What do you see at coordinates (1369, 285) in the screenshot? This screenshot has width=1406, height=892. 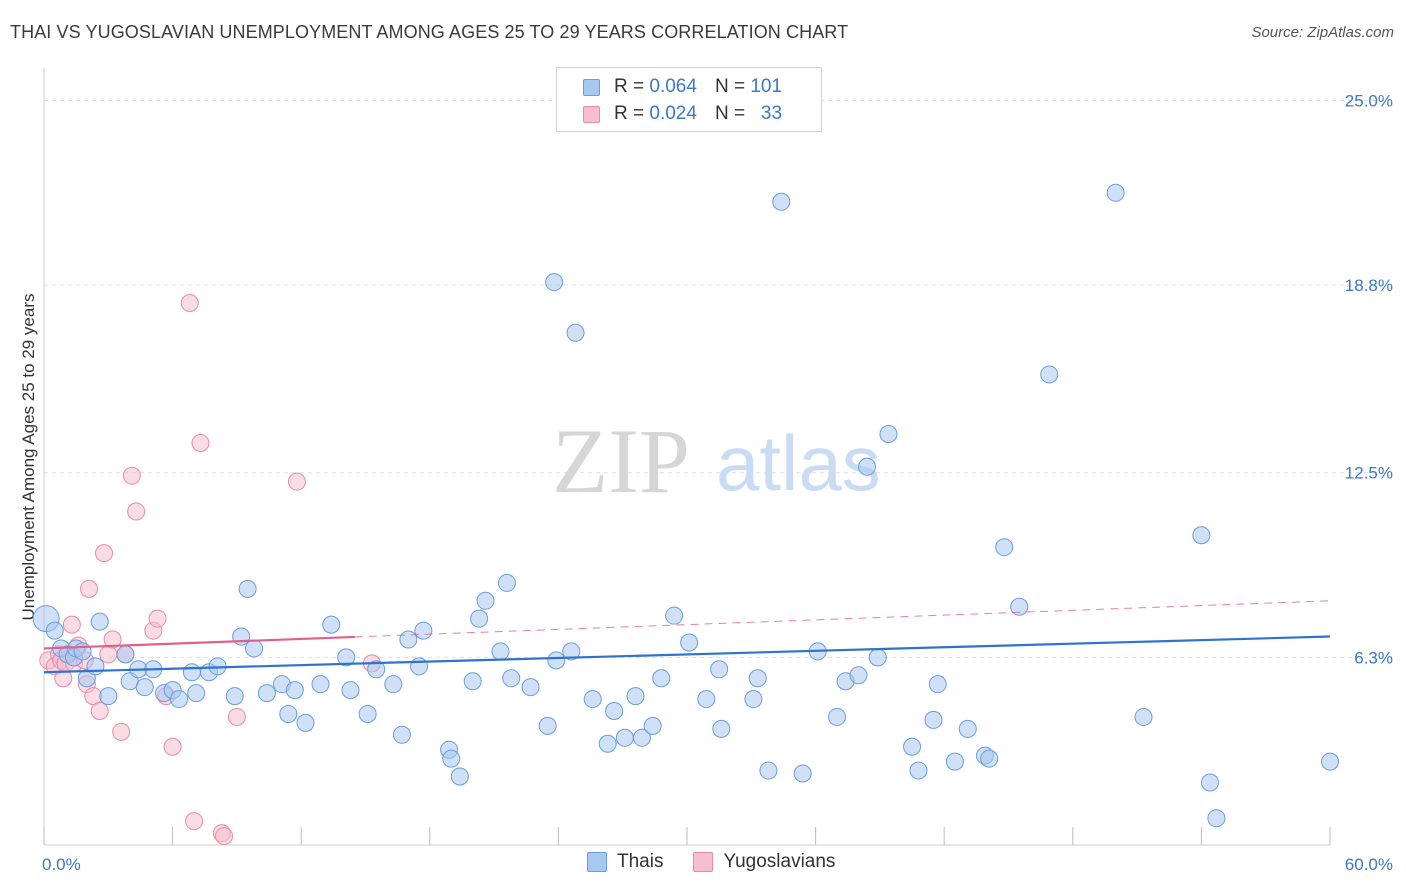 I see `y-tick-label: 18.8%` at bounding box center [1369, 285].